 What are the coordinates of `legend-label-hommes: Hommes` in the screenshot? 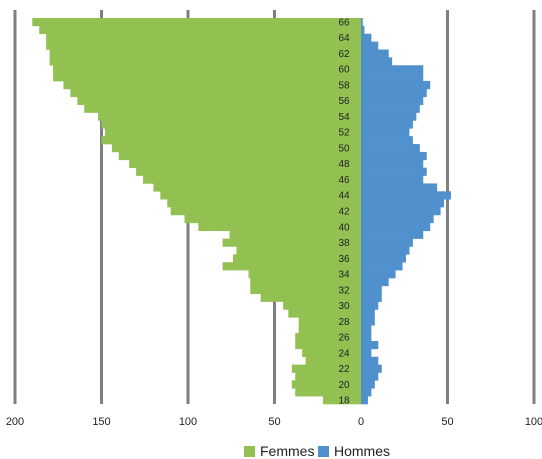 It's located at (362, 451).